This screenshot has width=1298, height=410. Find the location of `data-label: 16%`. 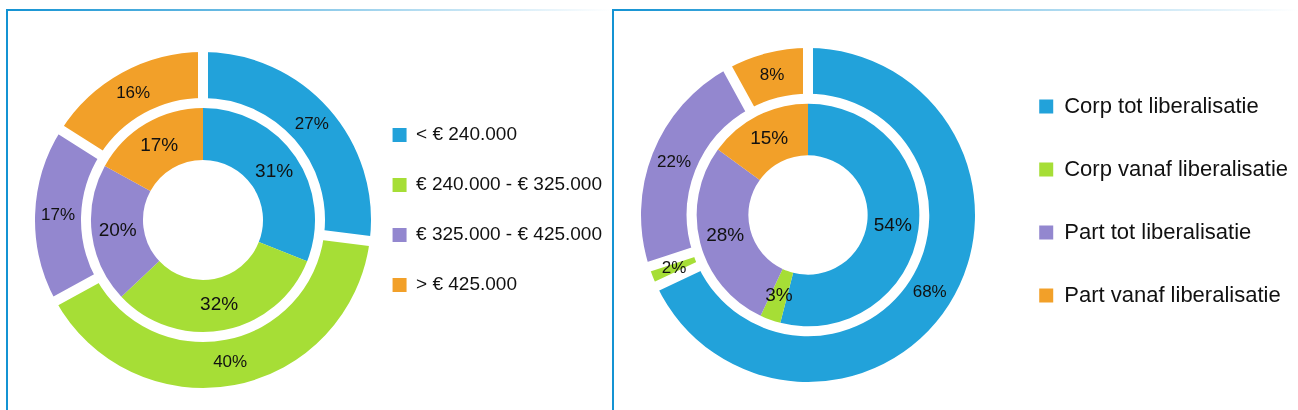

data-label: 16% is located at coordinates (133, 92).